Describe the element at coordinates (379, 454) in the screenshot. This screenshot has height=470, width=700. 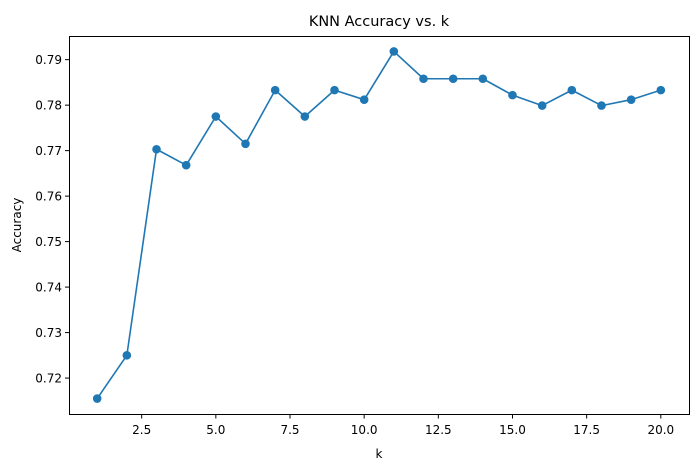
I see `x-axis-title: k` at that location.